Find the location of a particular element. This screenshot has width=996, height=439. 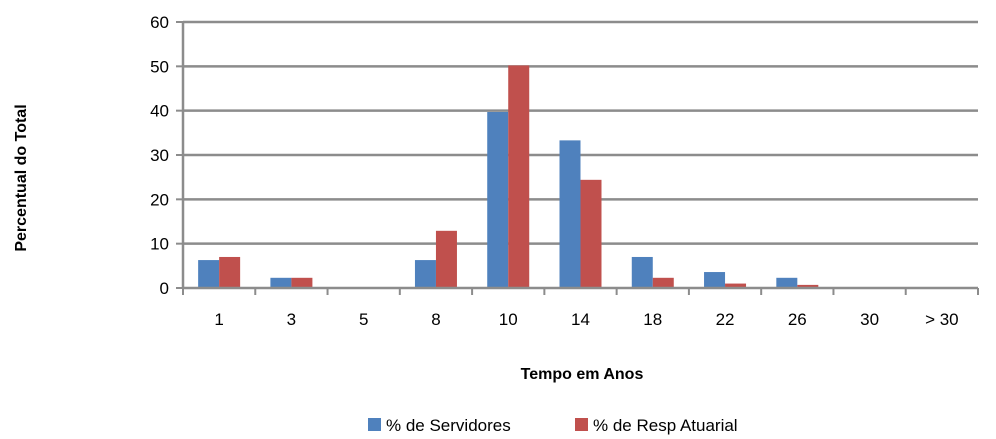

y-axis-title: Percentual do Total is located at coordinates (21, 177).